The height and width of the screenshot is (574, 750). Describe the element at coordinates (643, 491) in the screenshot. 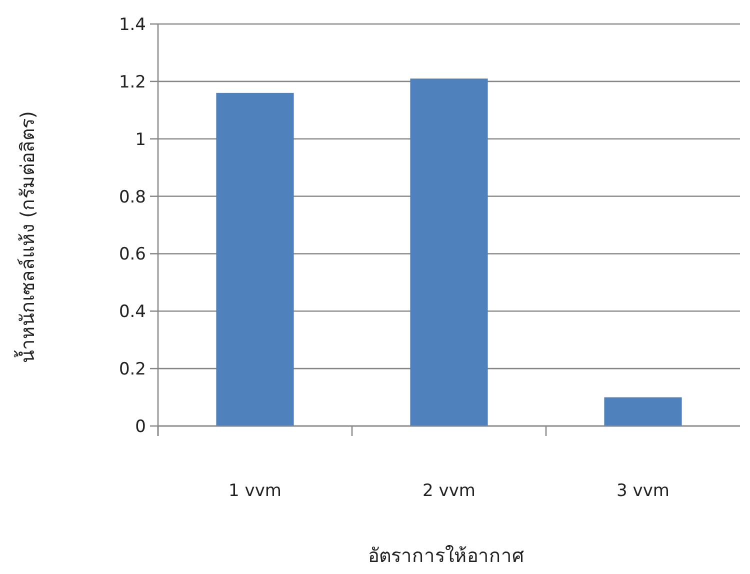

I see `x-tick-label: 3 vvm` at that location.